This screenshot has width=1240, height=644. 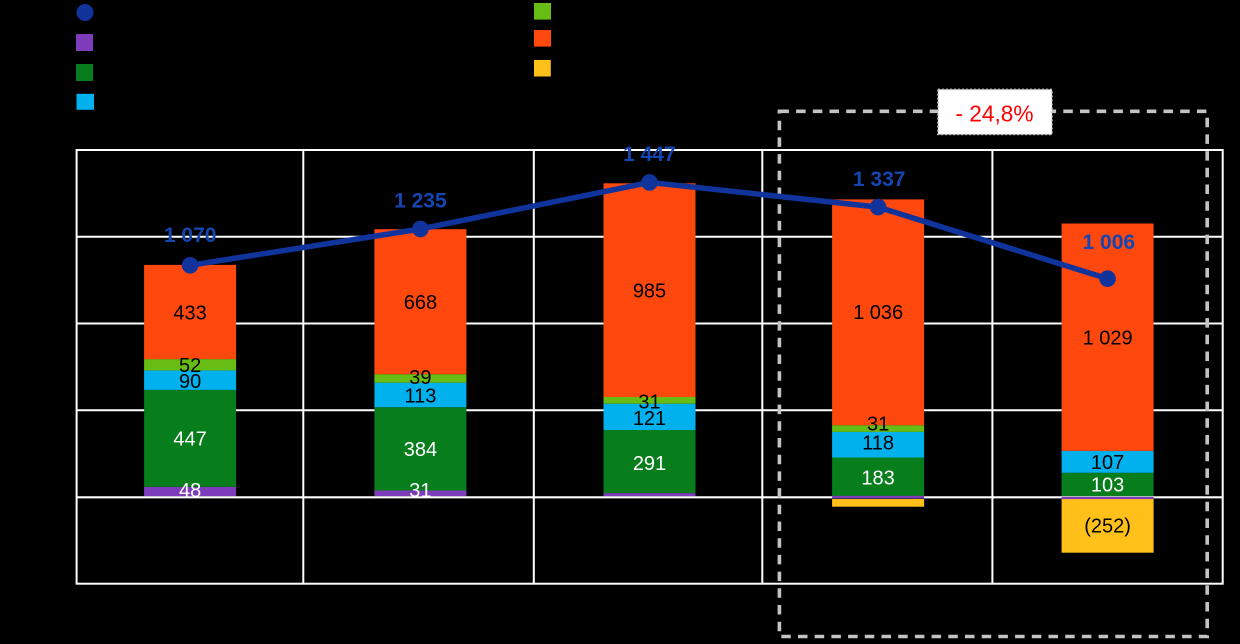 I want to click on svg-text: 1 006, so click(x=1109, y=242).